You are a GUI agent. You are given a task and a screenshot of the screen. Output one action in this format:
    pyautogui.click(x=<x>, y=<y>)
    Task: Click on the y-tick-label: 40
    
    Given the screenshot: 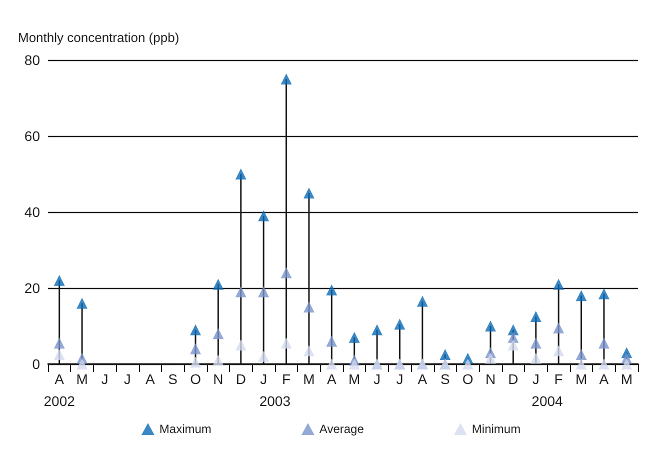 What is the action you would take?
    pyautogui.click(x=32, y=212)
    